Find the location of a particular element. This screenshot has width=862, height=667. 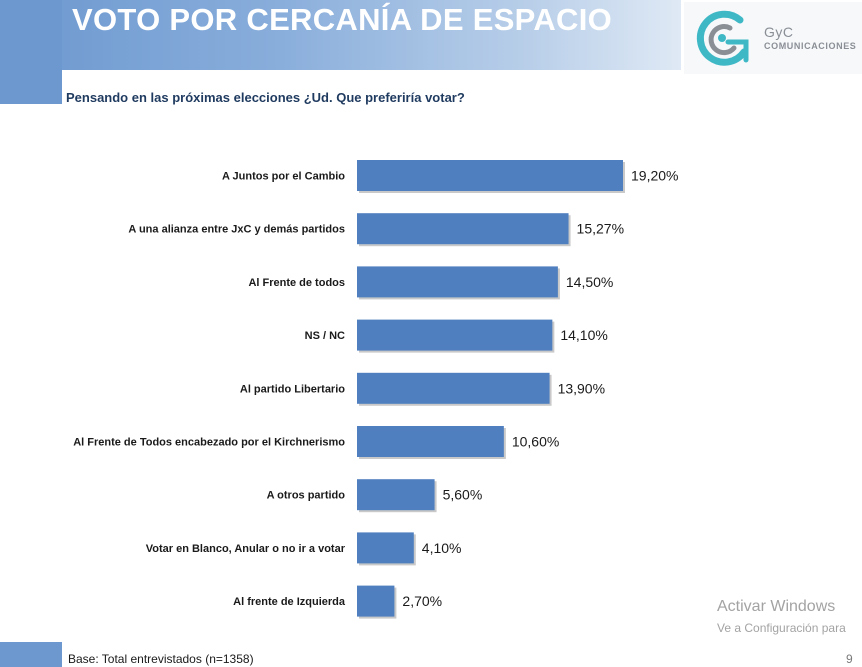

value-label: 15,27% is located at coordinates (600, 229).